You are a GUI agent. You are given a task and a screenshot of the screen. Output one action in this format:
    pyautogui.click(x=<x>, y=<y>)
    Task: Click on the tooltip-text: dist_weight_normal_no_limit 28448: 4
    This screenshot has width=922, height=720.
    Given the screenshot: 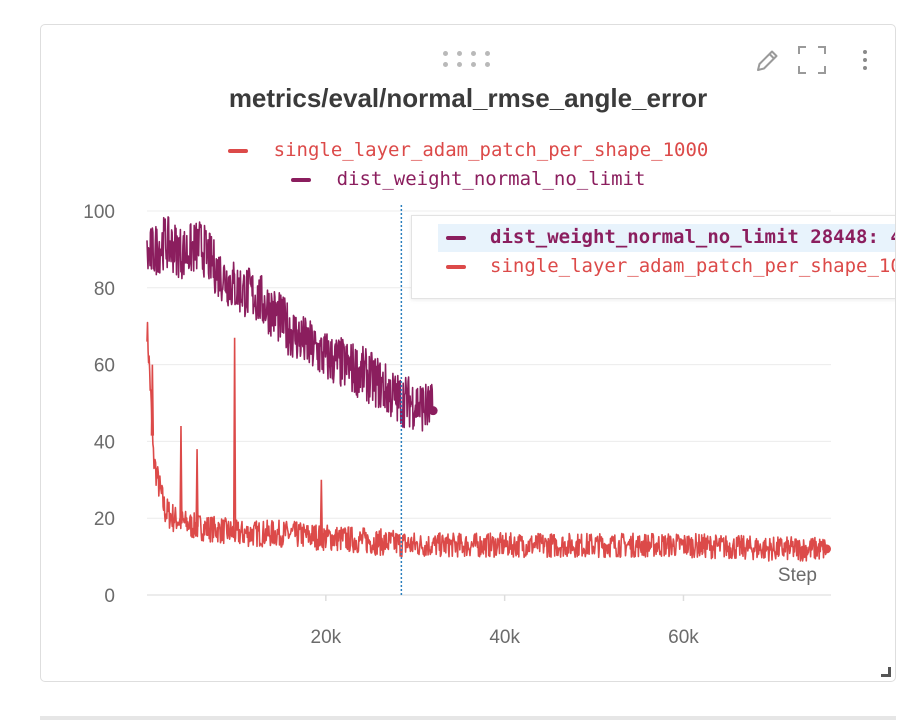 What is the action you would take?
    pyautogui.click(x=693, y=237)
    